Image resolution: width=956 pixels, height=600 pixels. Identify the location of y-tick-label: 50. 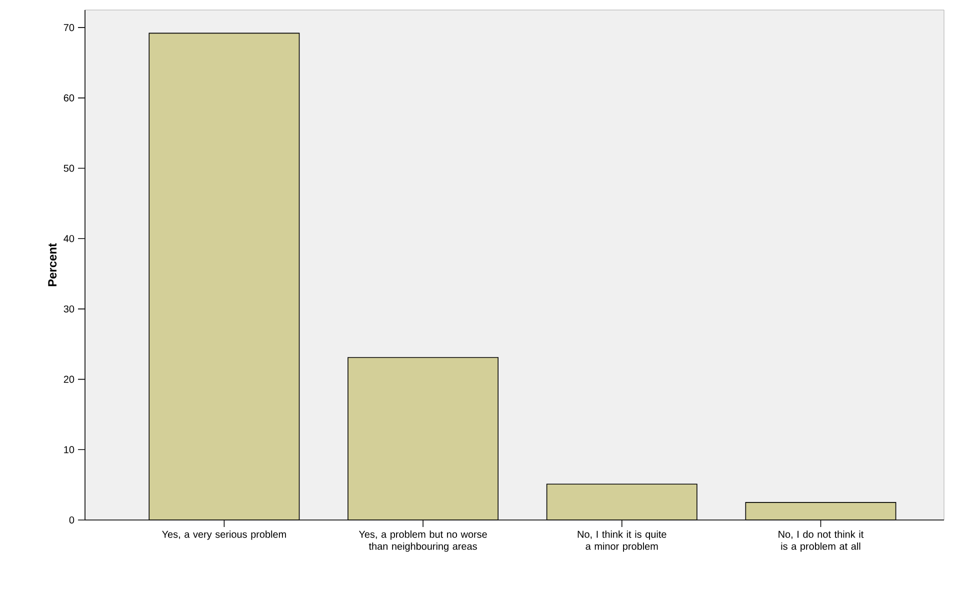
(69, 168).